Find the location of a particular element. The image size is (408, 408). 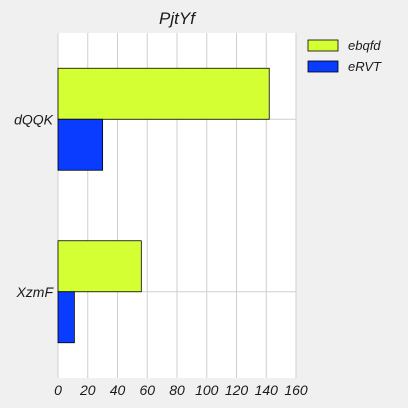

x-tick-label: 0 is located at coordinates (58, 390).